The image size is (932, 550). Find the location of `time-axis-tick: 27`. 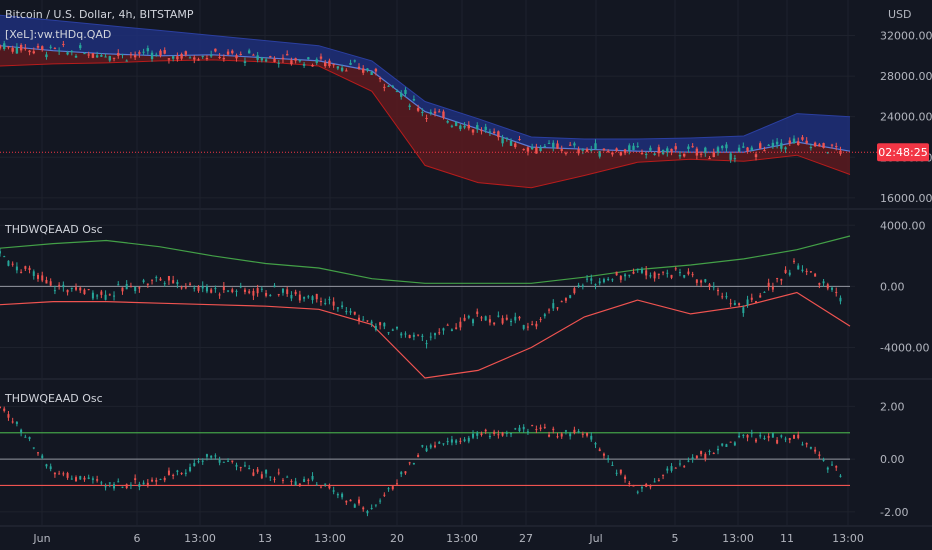

time-axis-tick: 27 is located at coordinates (526, 538).